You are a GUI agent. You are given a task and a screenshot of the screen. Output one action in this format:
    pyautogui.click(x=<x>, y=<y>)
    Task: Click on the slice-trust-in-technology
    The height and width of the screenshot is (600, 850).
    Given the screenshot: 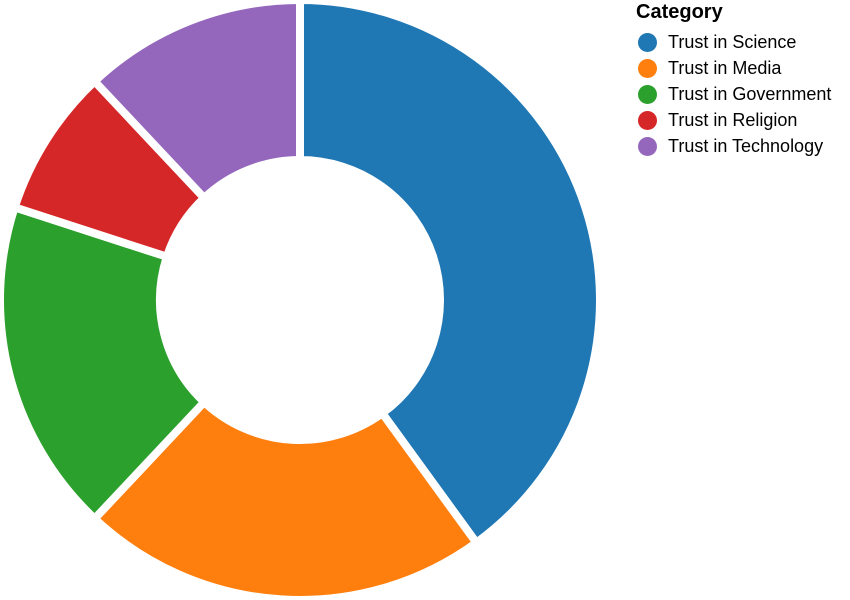 What is the action you would take?
    pyautogui.click(x=197, y=101)
    